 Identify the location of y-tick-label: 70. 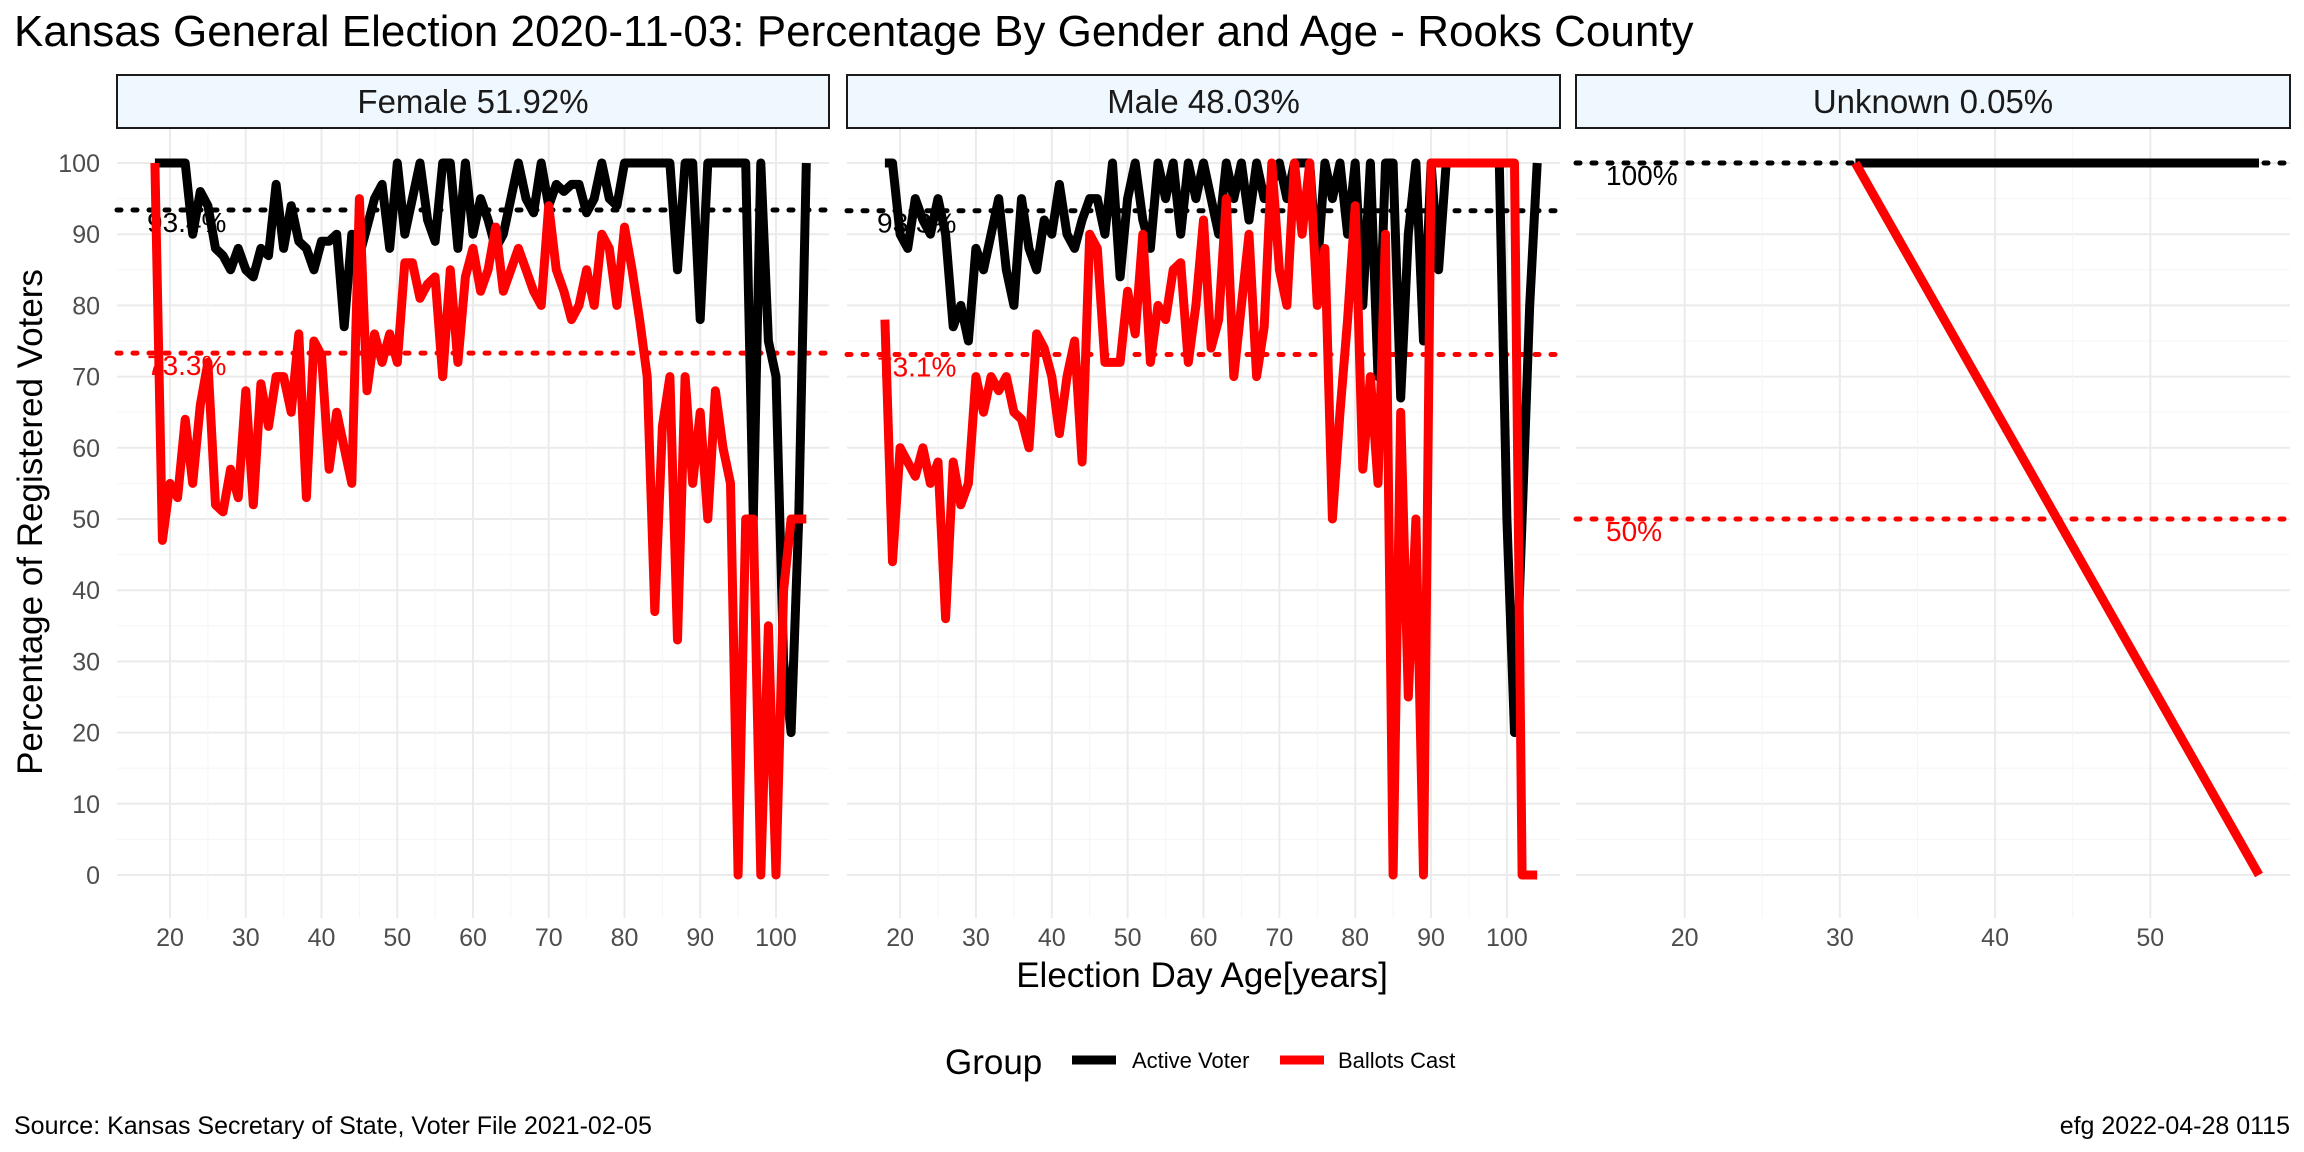
(86, 378).